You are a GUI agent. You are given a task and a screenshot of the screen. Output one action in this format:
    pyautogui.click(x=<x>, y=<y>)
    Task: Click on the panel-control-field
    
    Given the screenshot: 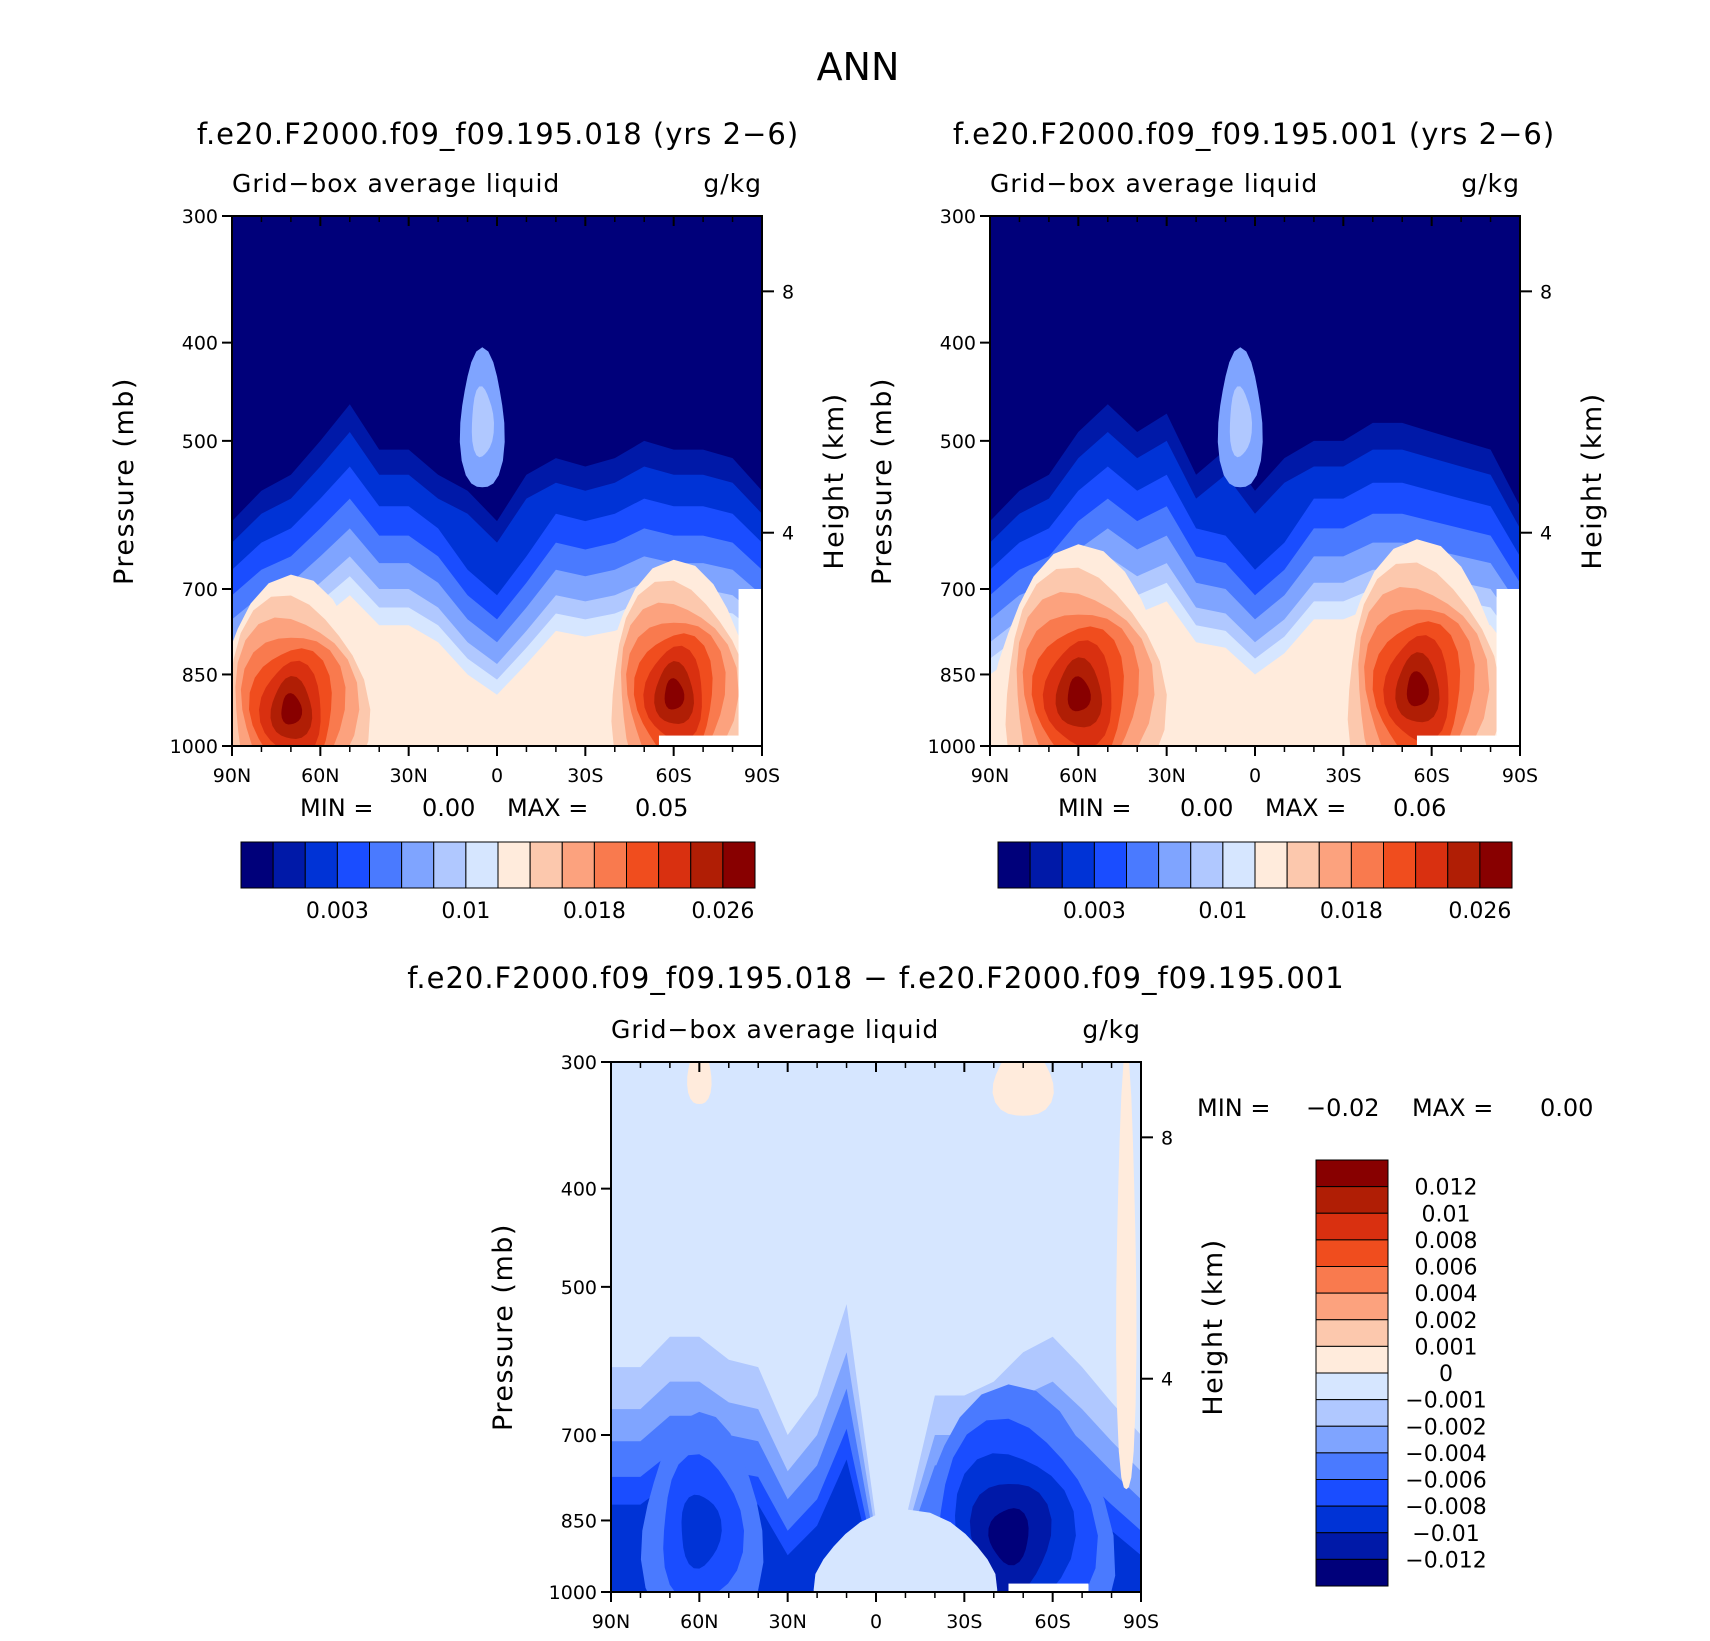 What is the action you would take?
    pyautogui.click(x=1255, y=481)
    